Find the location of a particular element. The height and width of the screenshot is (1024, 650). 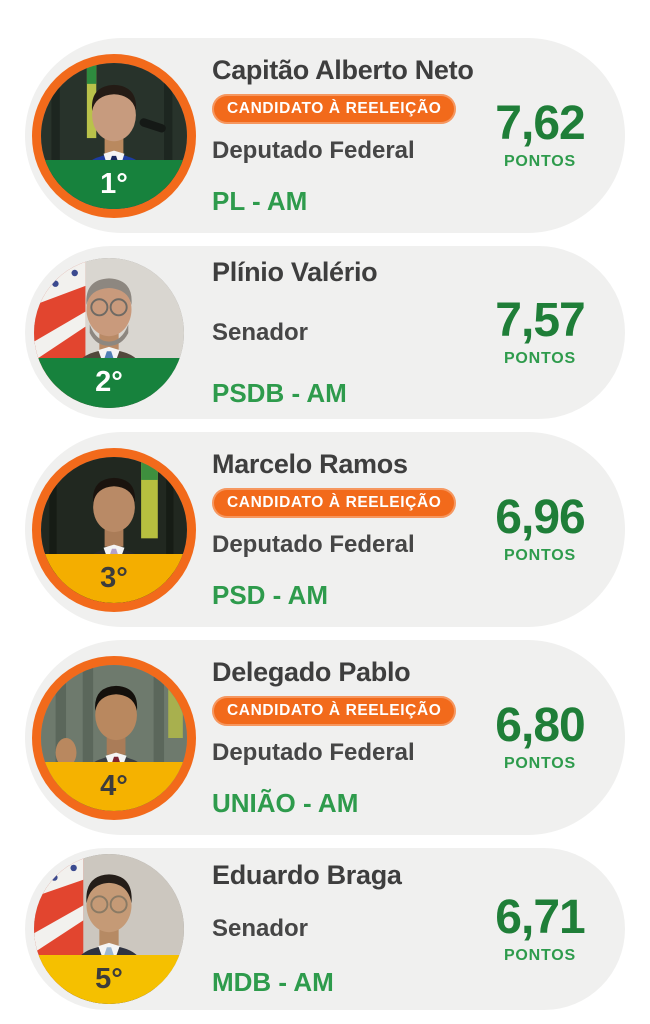

candidate-photo: 2° is located at coordinates (109, 332).